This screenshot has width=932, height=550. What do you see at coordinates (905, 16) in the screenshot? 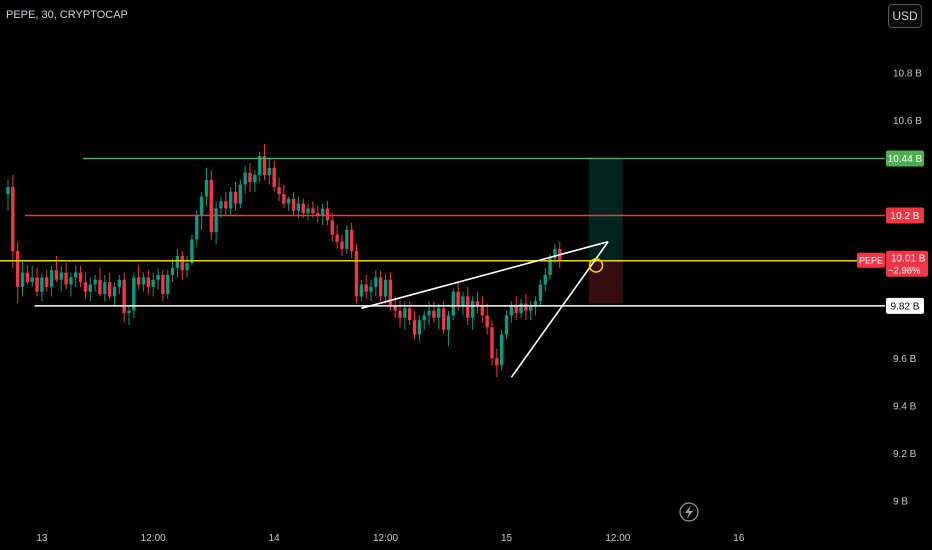
I see `currency-button: USD` at bounding box center [905, 16].